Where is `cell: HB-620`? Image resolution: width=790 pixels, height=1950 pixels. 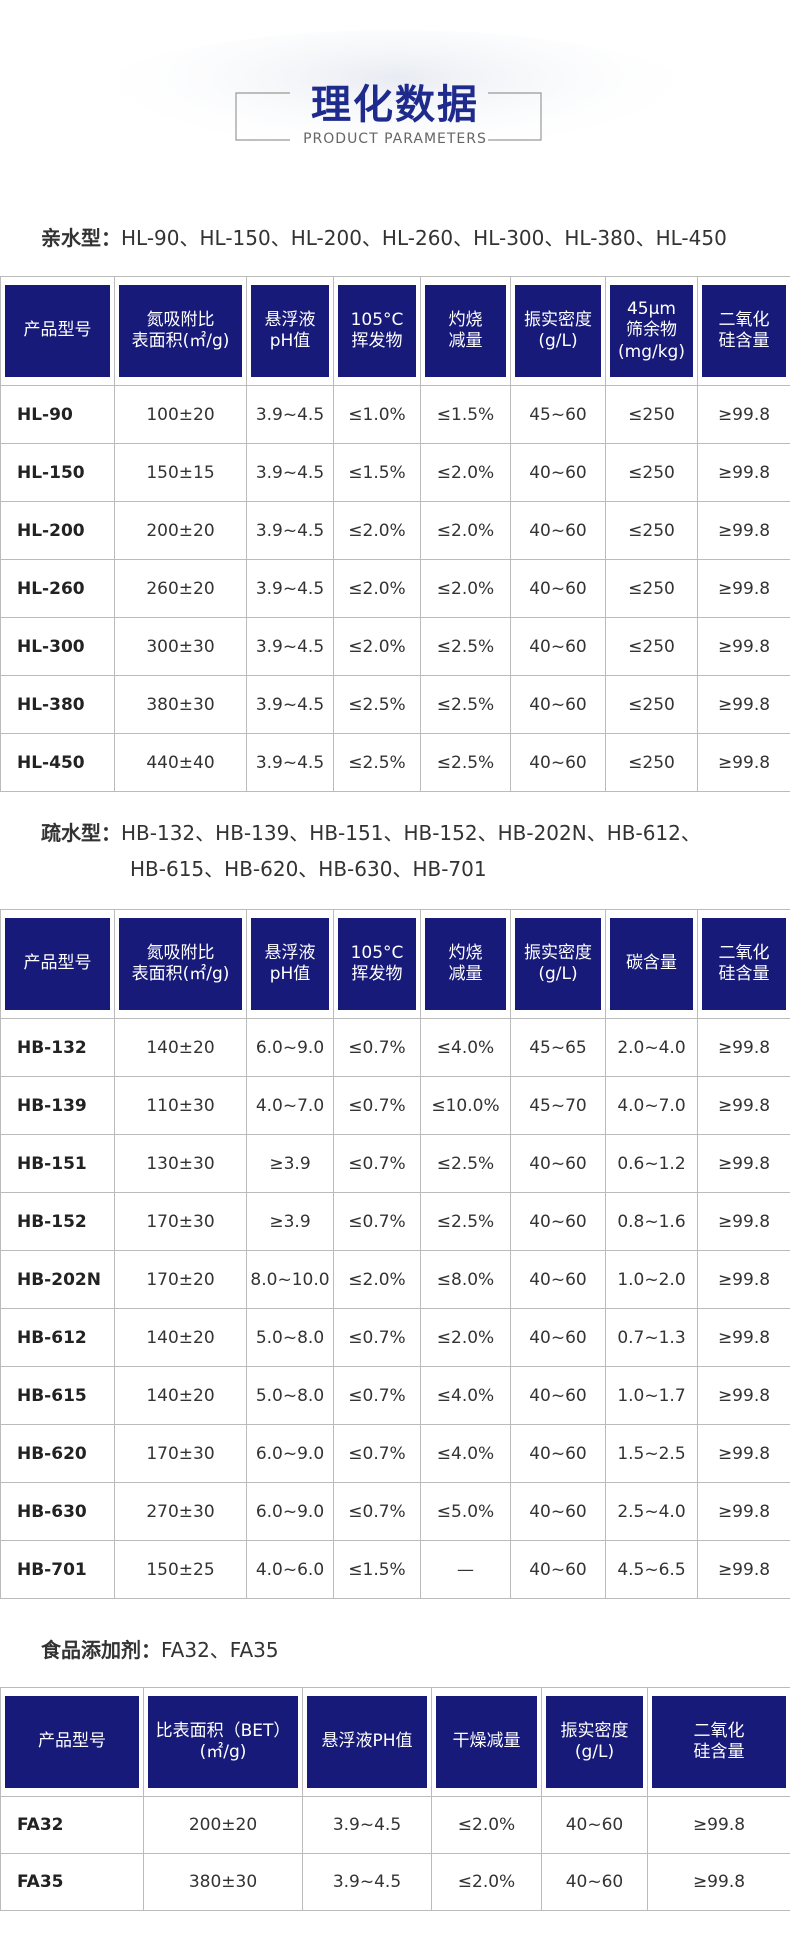 cell: HB-620 is located at coordinates (57, 1453).